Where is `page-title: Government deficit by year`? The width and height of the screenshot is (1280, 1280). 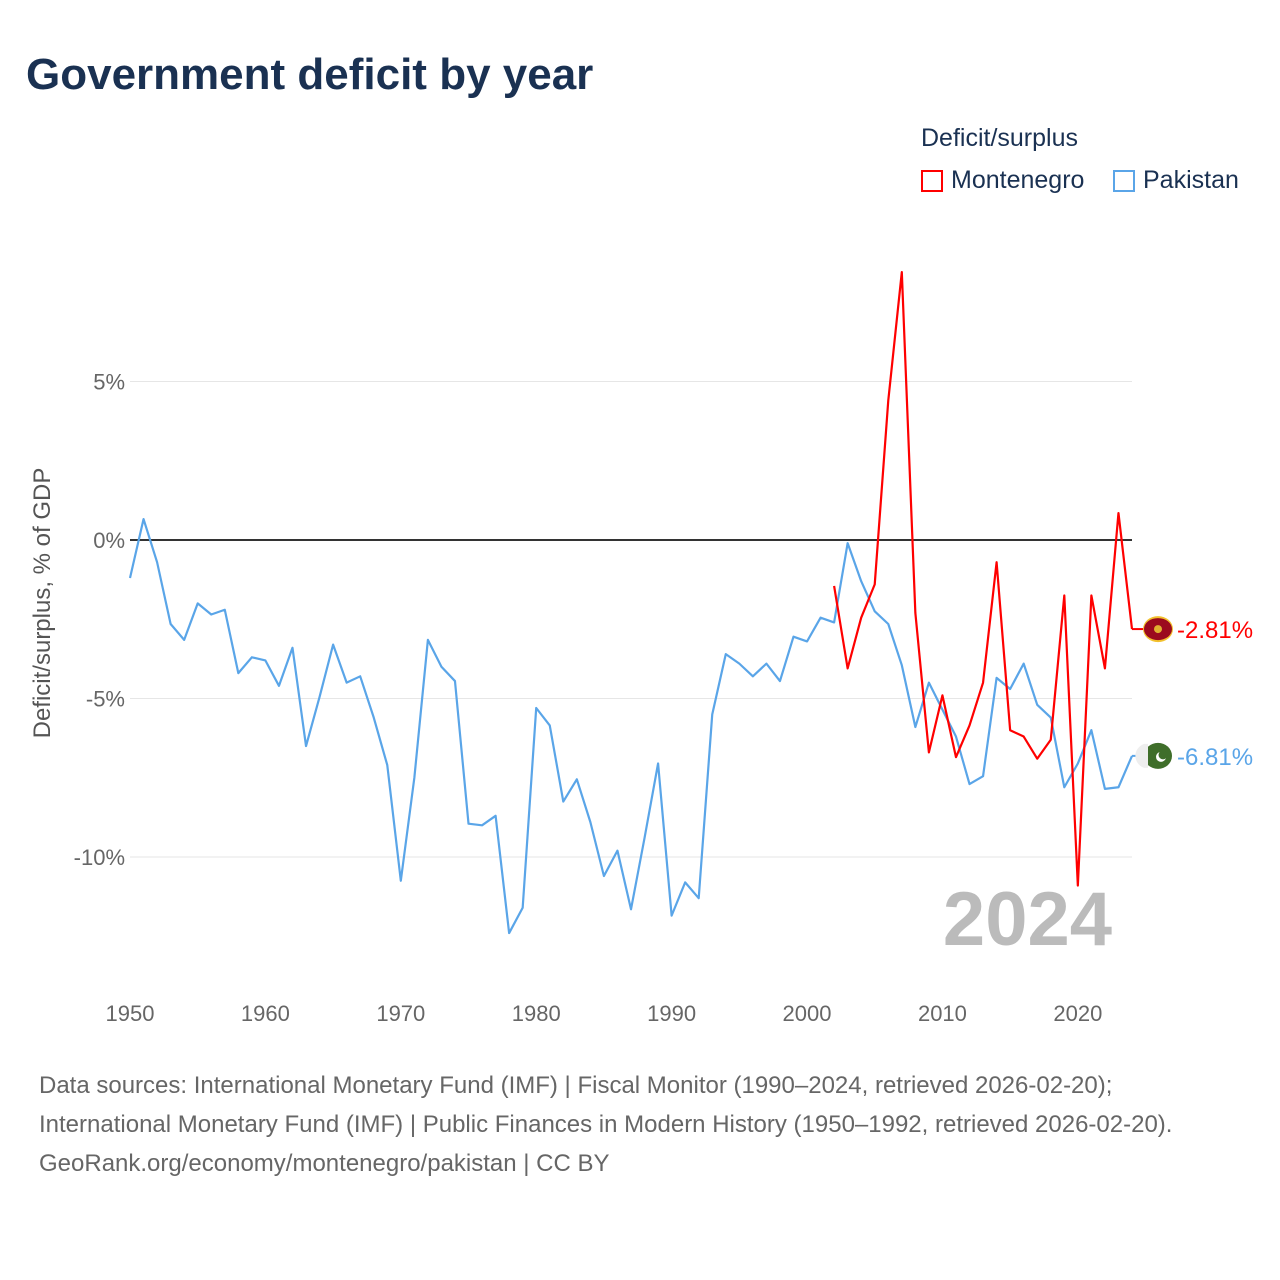
page-title: Government deficit by year is located at coordinates (310, 74).